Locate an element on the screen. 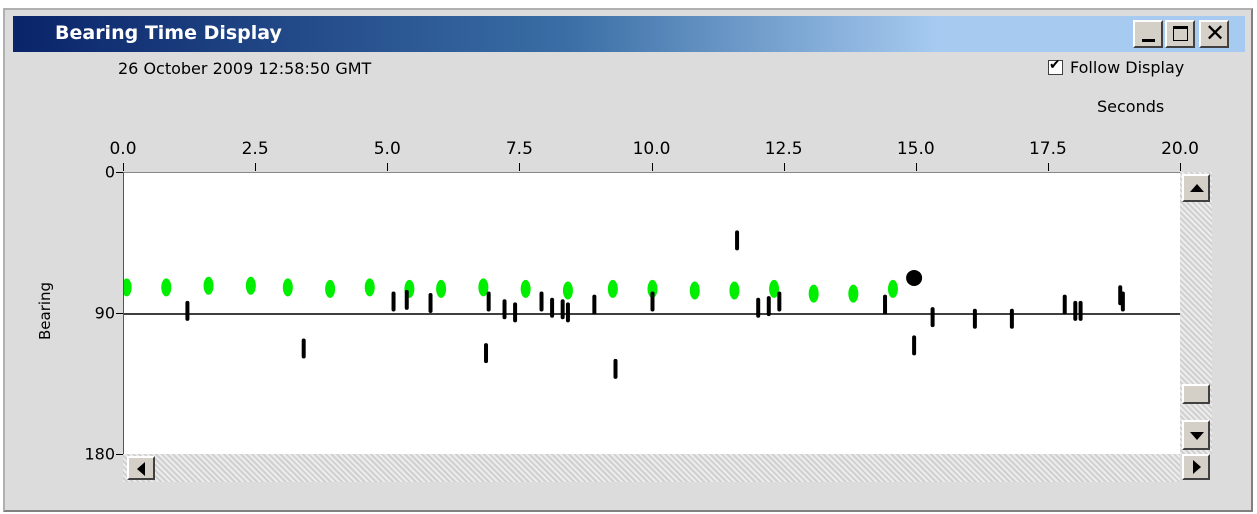 This screenshot has height=514, width=1257. scroll-right-button is located at coordinates (1196, 467).